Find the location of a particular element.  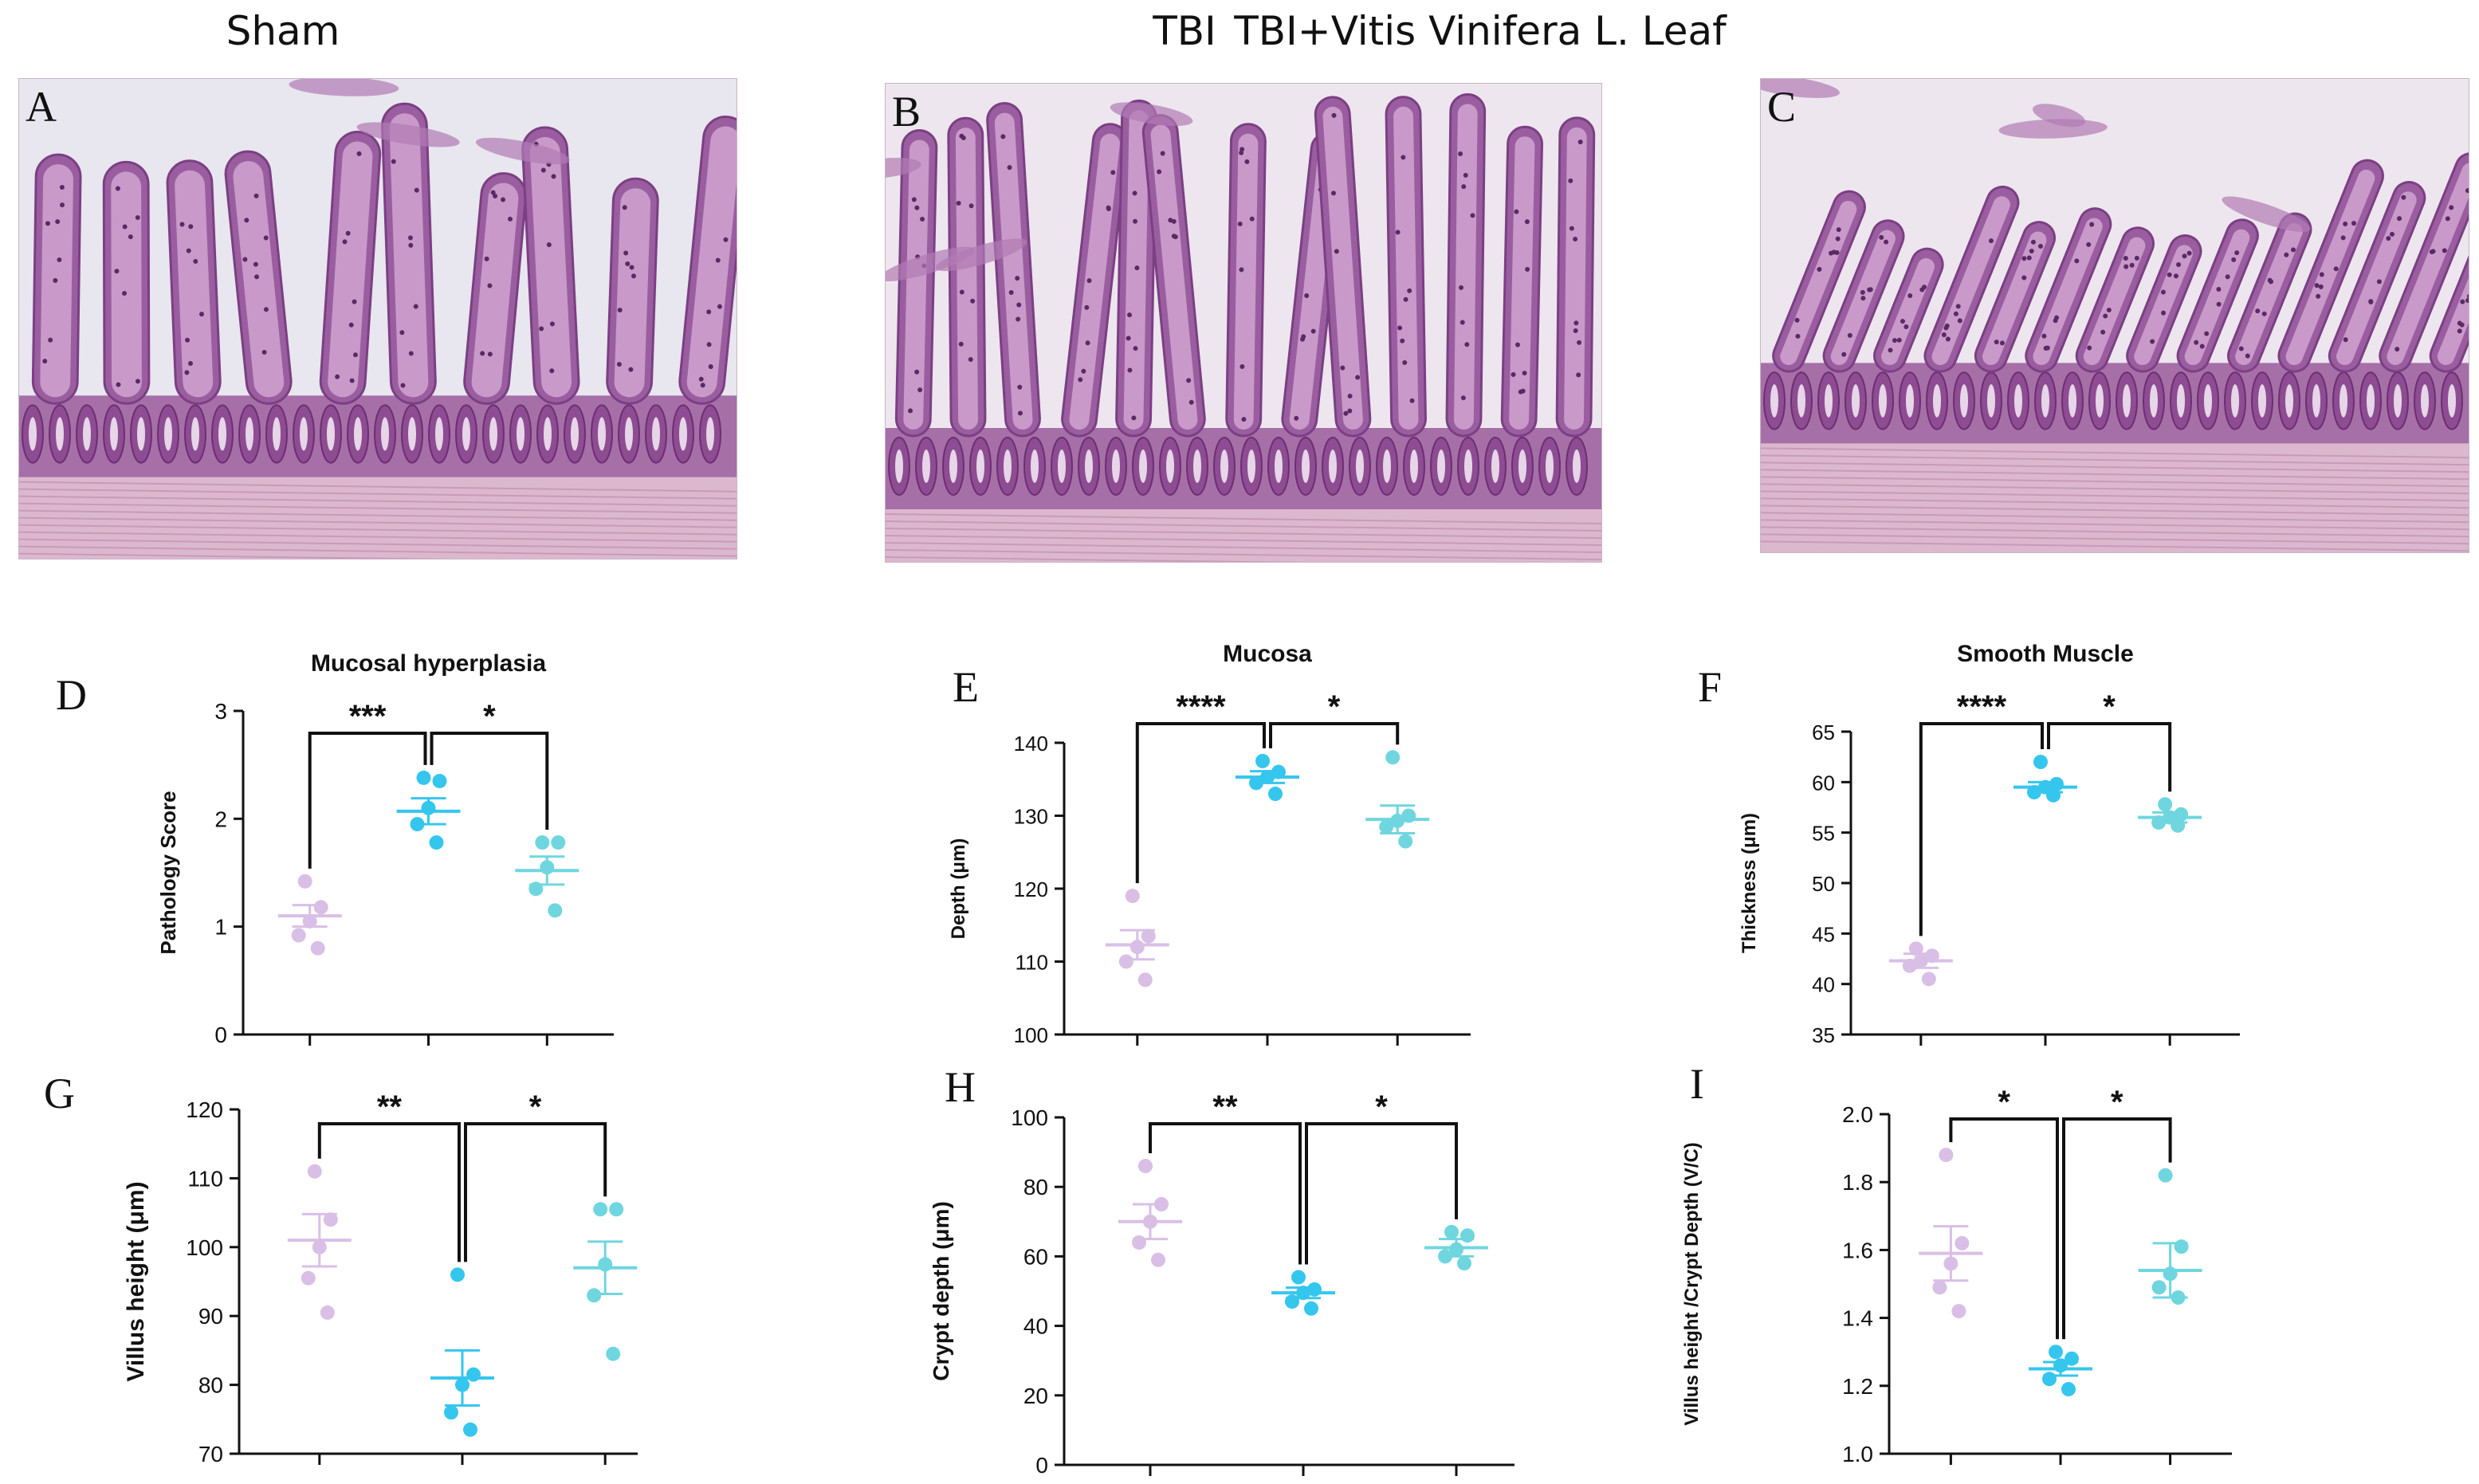

y-tick-label: 50 is located at coordinates (1823, 884).